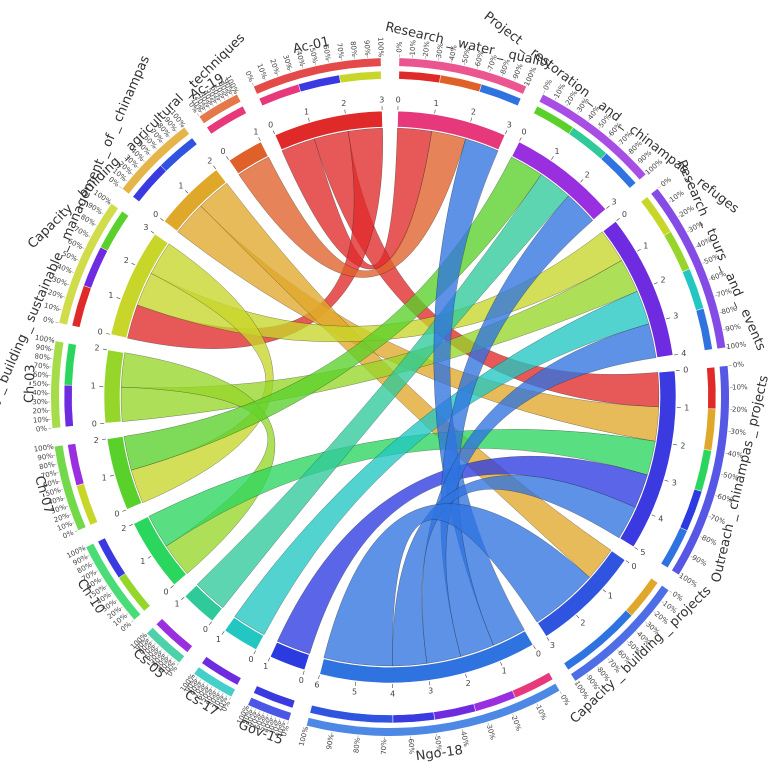 The height and width of the screenshot is (780, 780). Describe the element at coordinates (736, 345) in the screenshot. I see `percent-tick-label-research-tours-events-10: 100%` at that location.